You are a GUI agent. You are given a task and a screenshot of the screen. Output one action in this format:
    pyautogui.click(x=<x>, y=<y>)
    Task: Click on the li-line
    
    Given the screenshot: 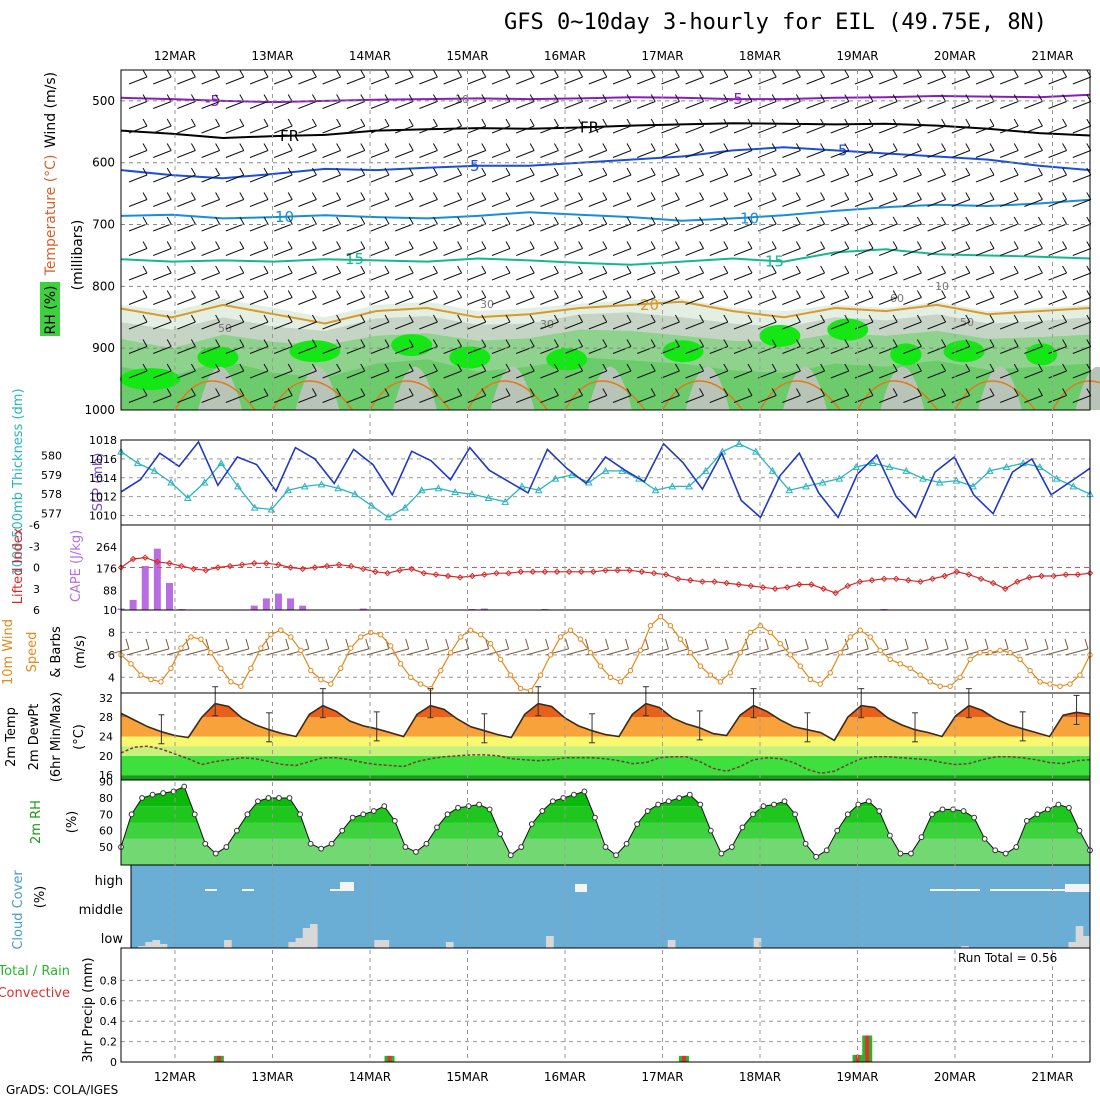 What is the action you would take?
    pyautogui.click(x=605, y=575)
    